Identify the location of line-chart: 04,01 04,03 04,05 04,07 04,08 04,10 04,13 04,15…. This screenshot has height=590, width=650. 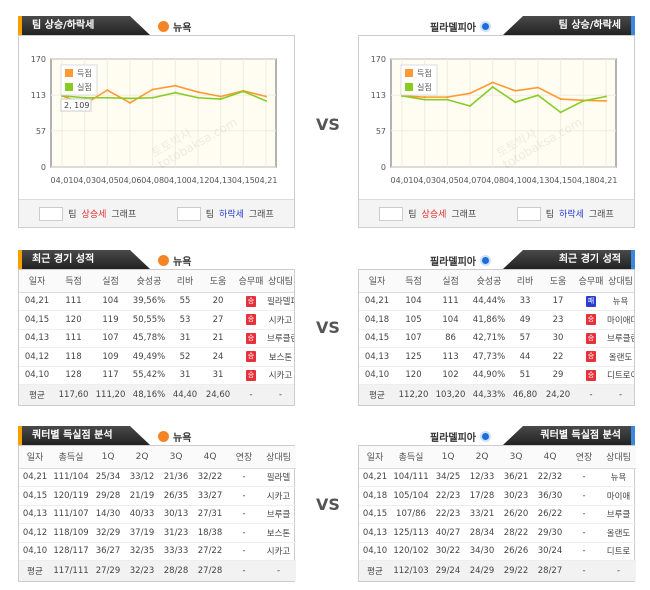
(494, 120).